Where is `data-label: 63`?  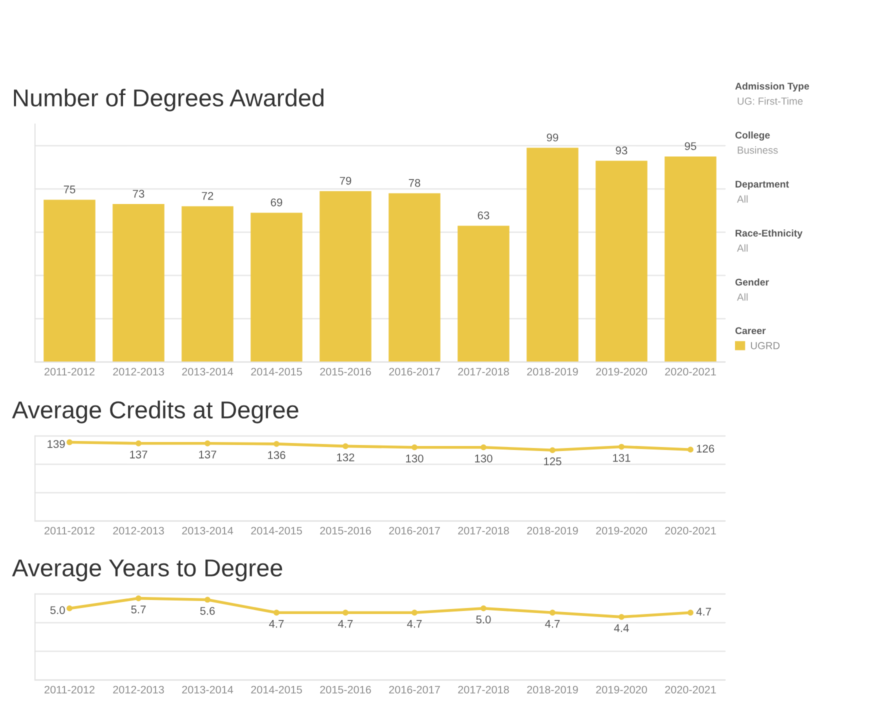 data-label: 63 is located at coordinates (484, 215).